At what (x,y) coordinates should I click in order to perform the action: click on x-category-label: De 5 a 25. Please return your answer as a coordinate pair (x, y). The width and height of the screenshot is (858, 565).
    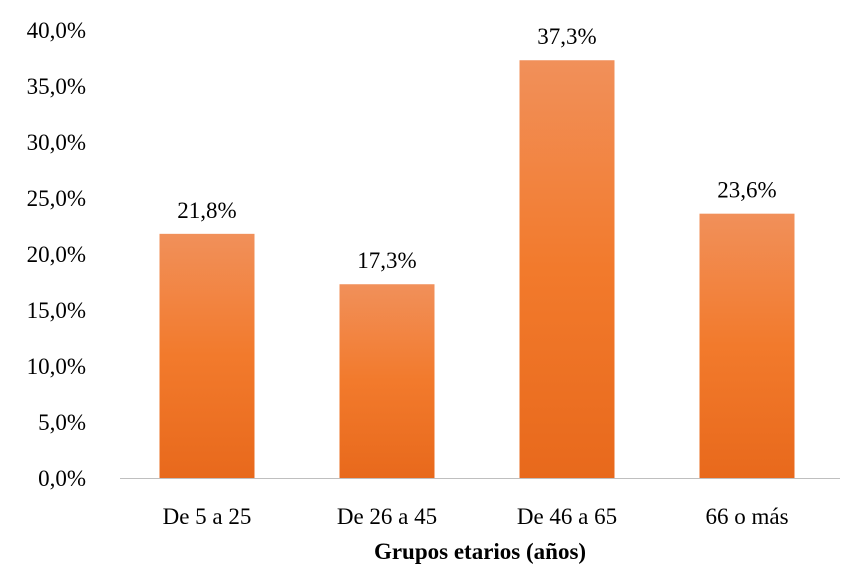
    Looking at the image, I should click on (207, 516).